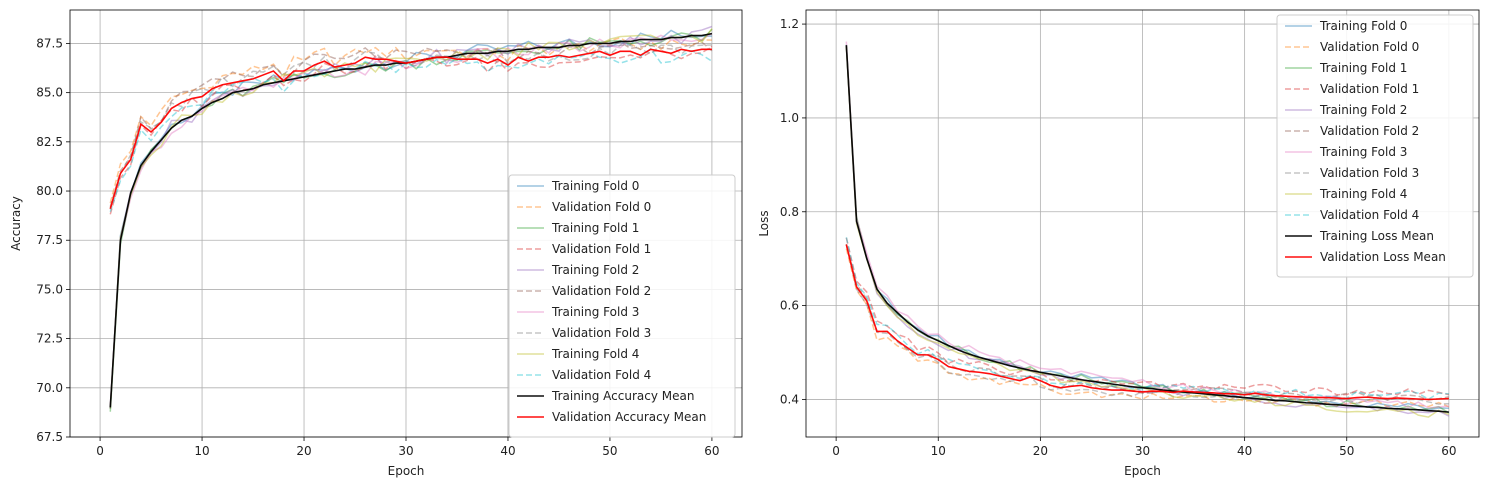 The width and height of the screenshot is (1489, 490). Describe the element at coordinates (49, 240) in the screenshot. I see `y-tick-label: 77.5` at that location.